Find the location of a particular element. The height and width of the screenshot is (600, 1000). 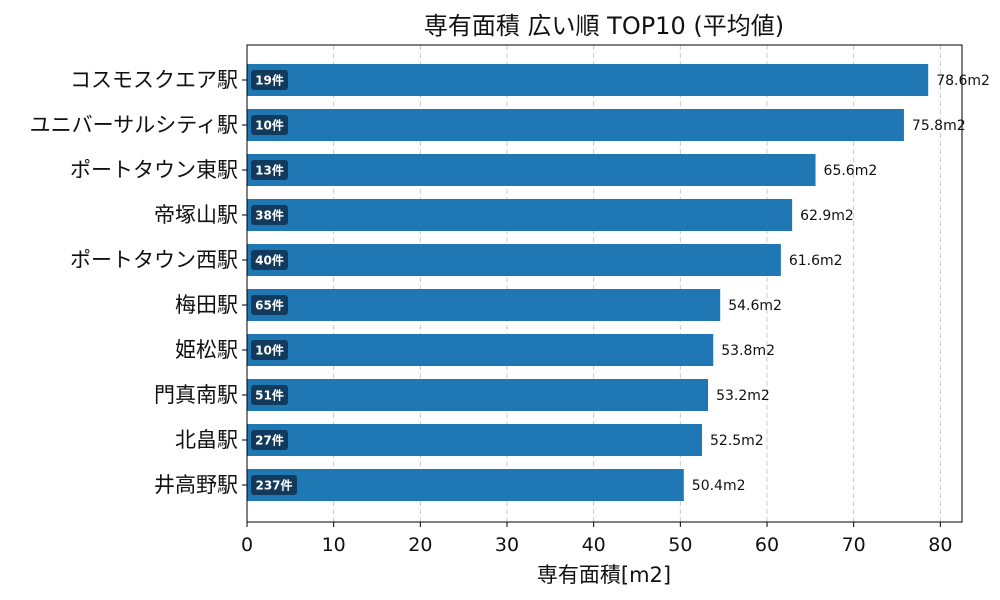

value-label: 54.6m2 is located at coordinates (755, 306).